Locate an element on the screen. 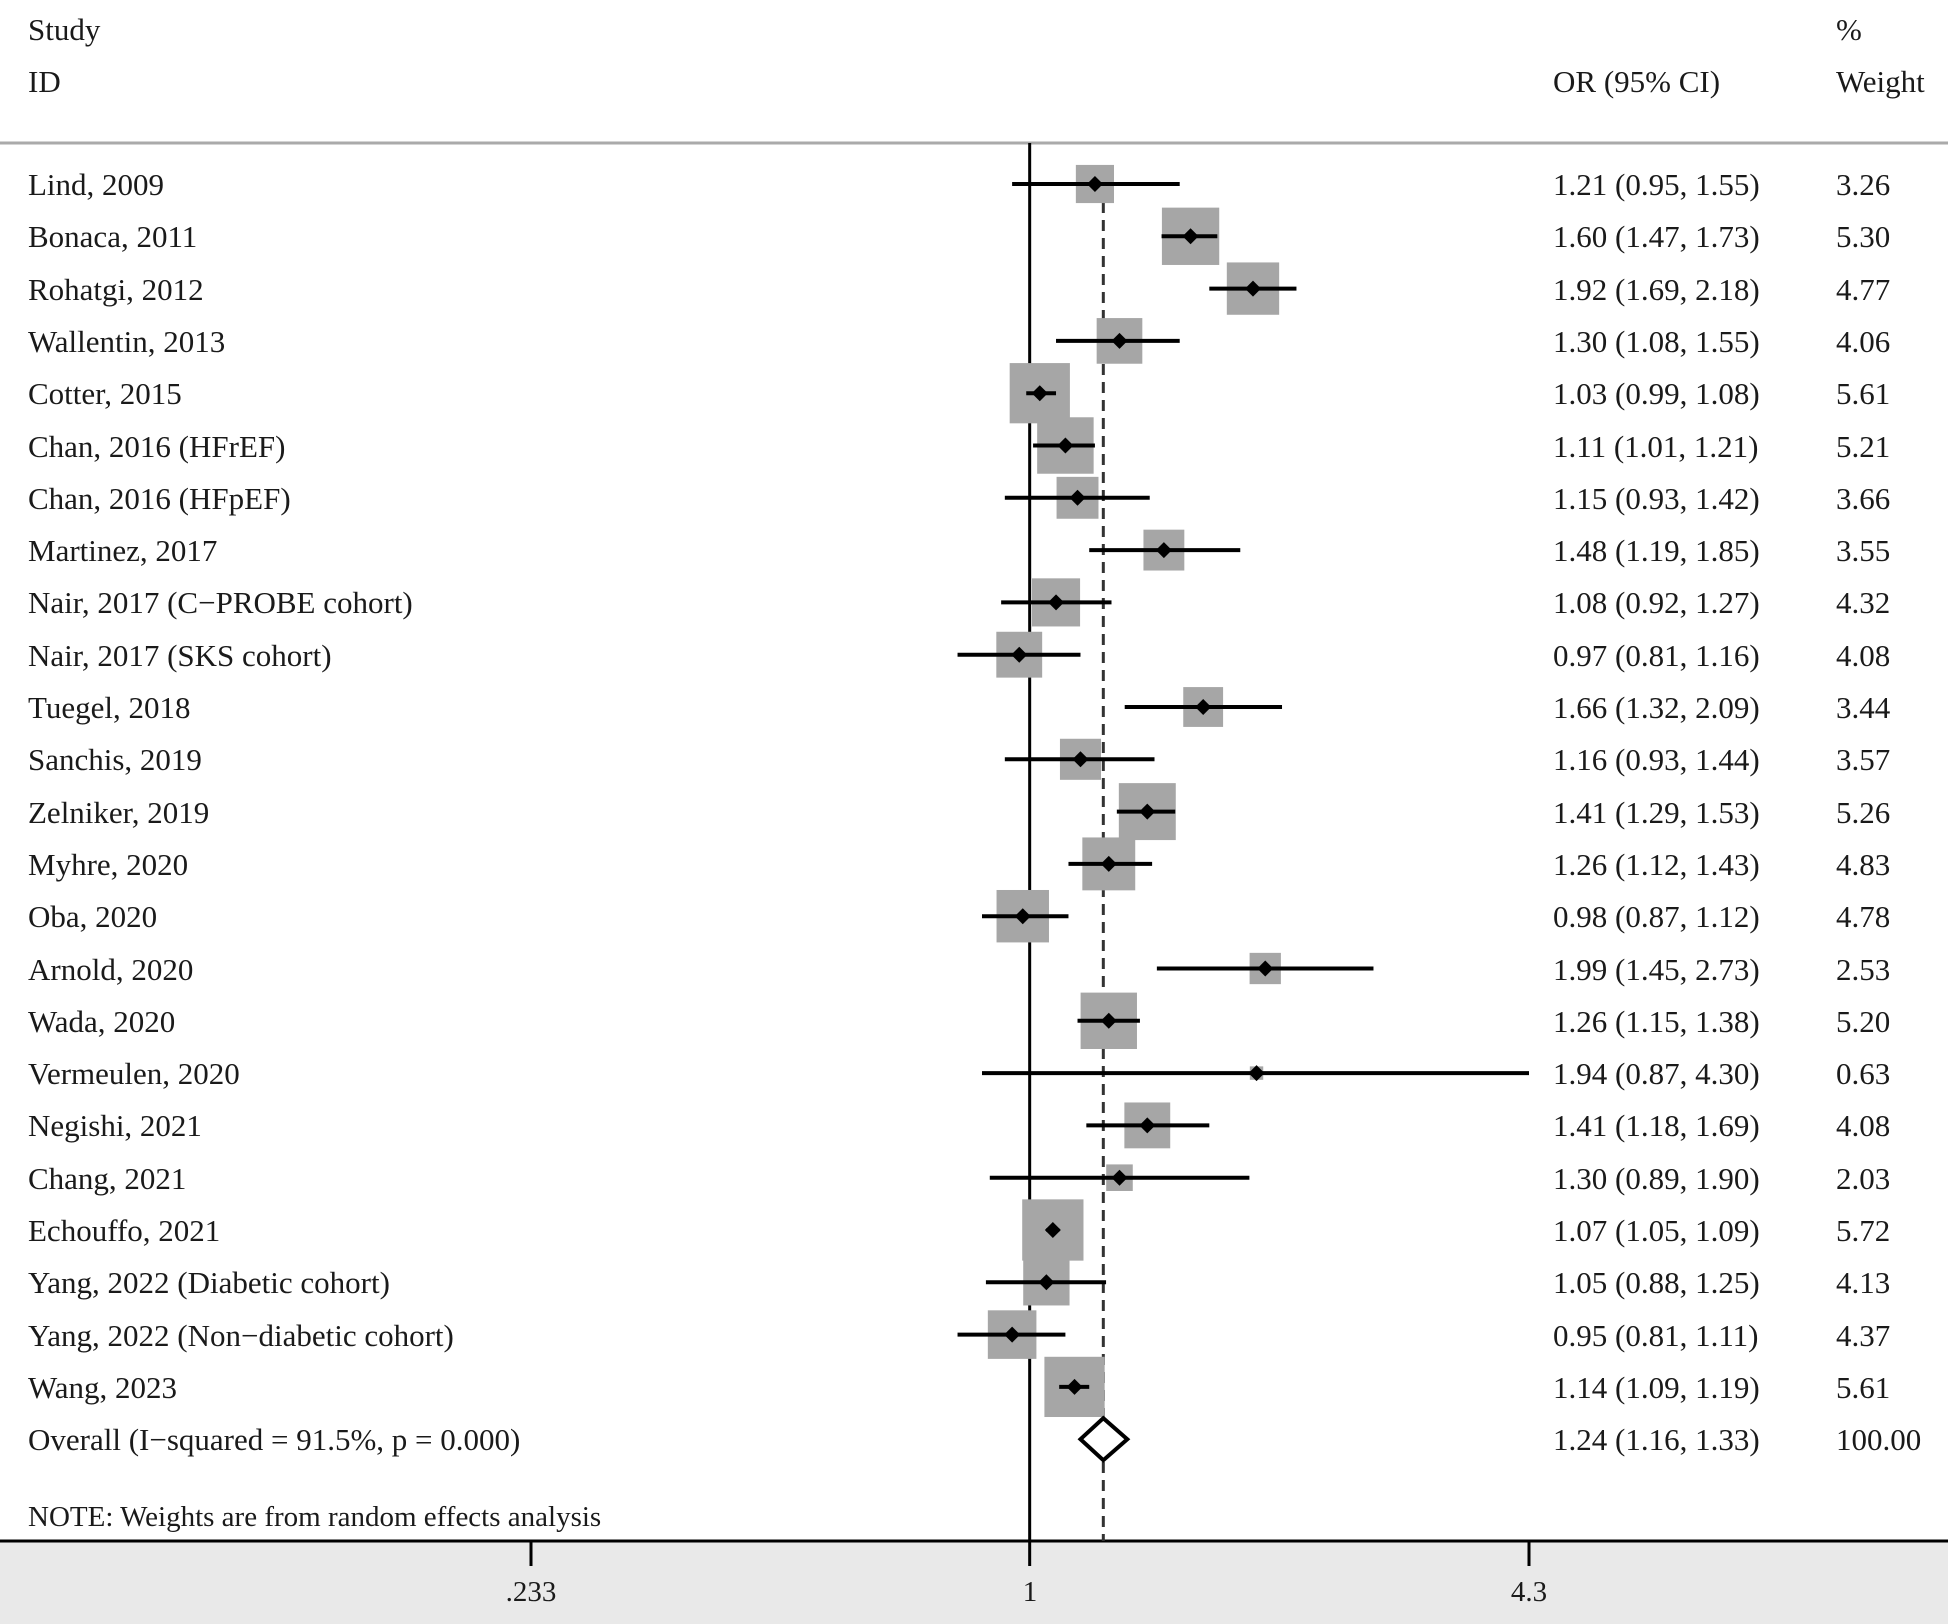 The width and height of the screenshot is (1948, 1624). study-label: Arnold, 2020 is located at coordinates (111, 969).